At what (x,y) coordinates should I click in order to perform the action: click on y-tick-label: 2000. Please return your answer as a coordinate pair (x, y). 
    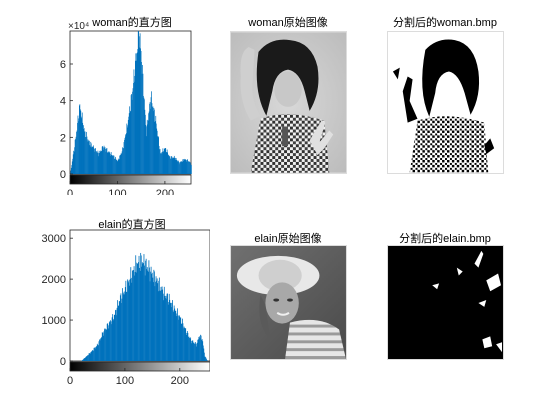
    Looking at the image, I should click on (54, 280).